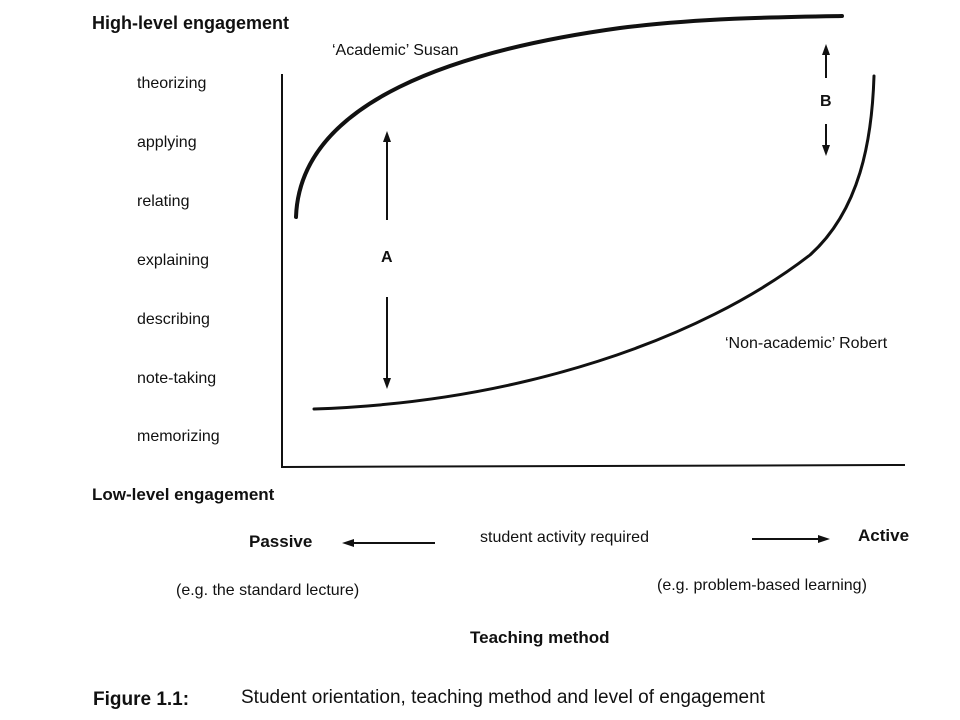 Image resolution: width=960 pixels, height=720 pixels. What do you see at coordinates (593, 466) in the screenshot?
I see `x-axis-line` at bounding box center [593, 466].